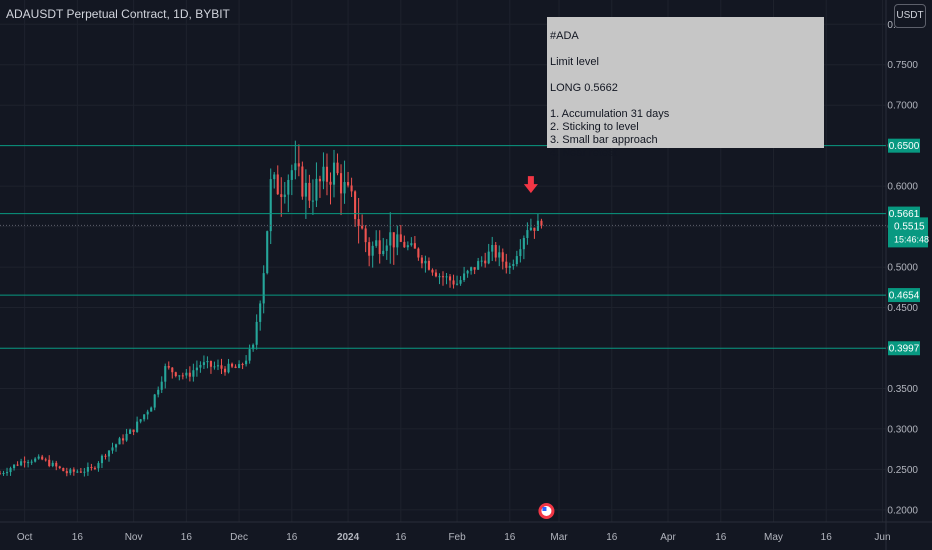  Describe the element at coordinates (909, 226) in the screenshot. I see `current-price-label: 0.5515` at that location.